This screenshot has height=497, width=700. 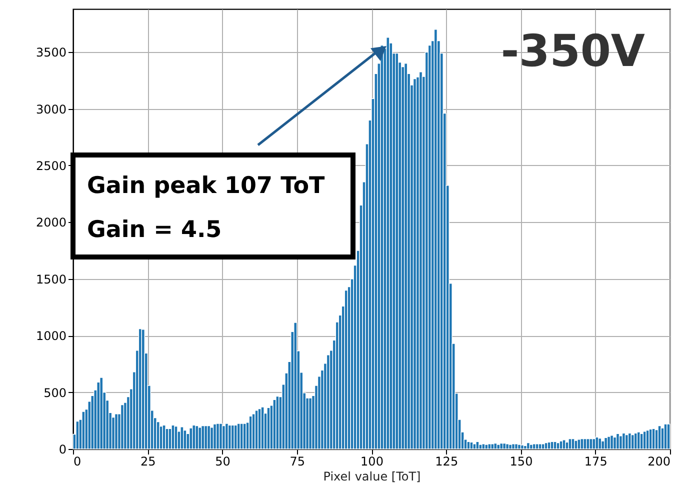 What do you see at coordinates (148, 461) in the screenshot?
I see `x-tick-label: 25` at bounding box center [148, 461].